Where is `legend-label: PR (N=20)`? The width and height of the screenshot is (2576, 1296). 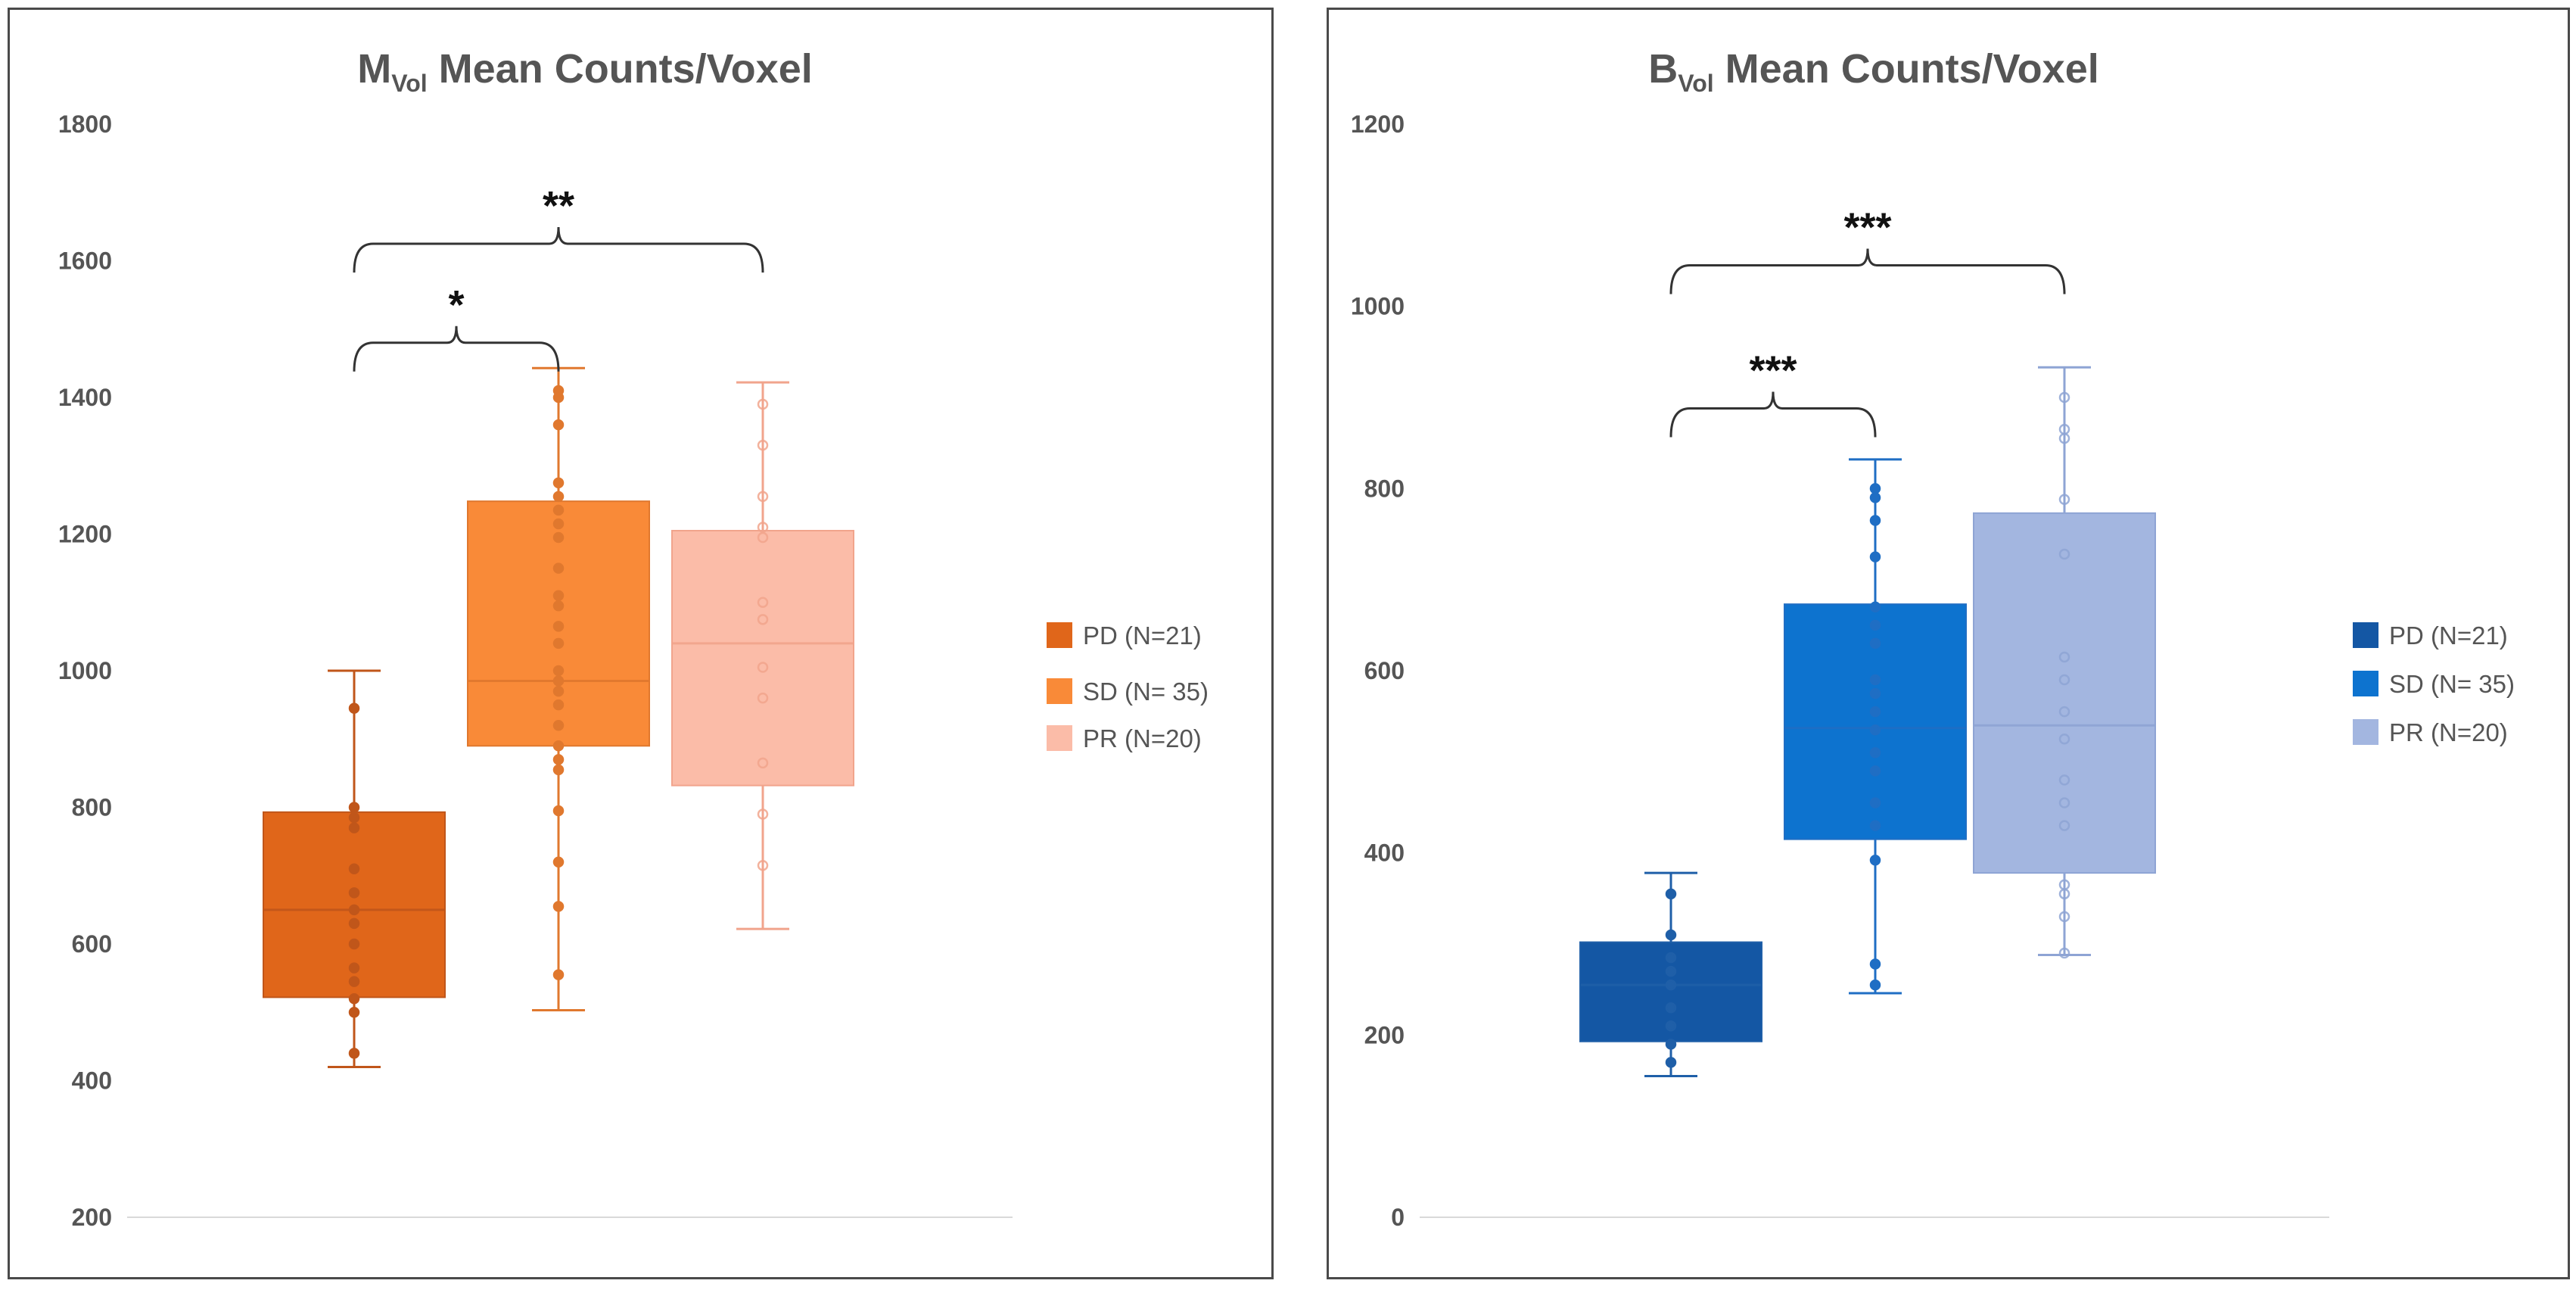
legend-label: PR (N=20) is located at coordinates (2448, 732).